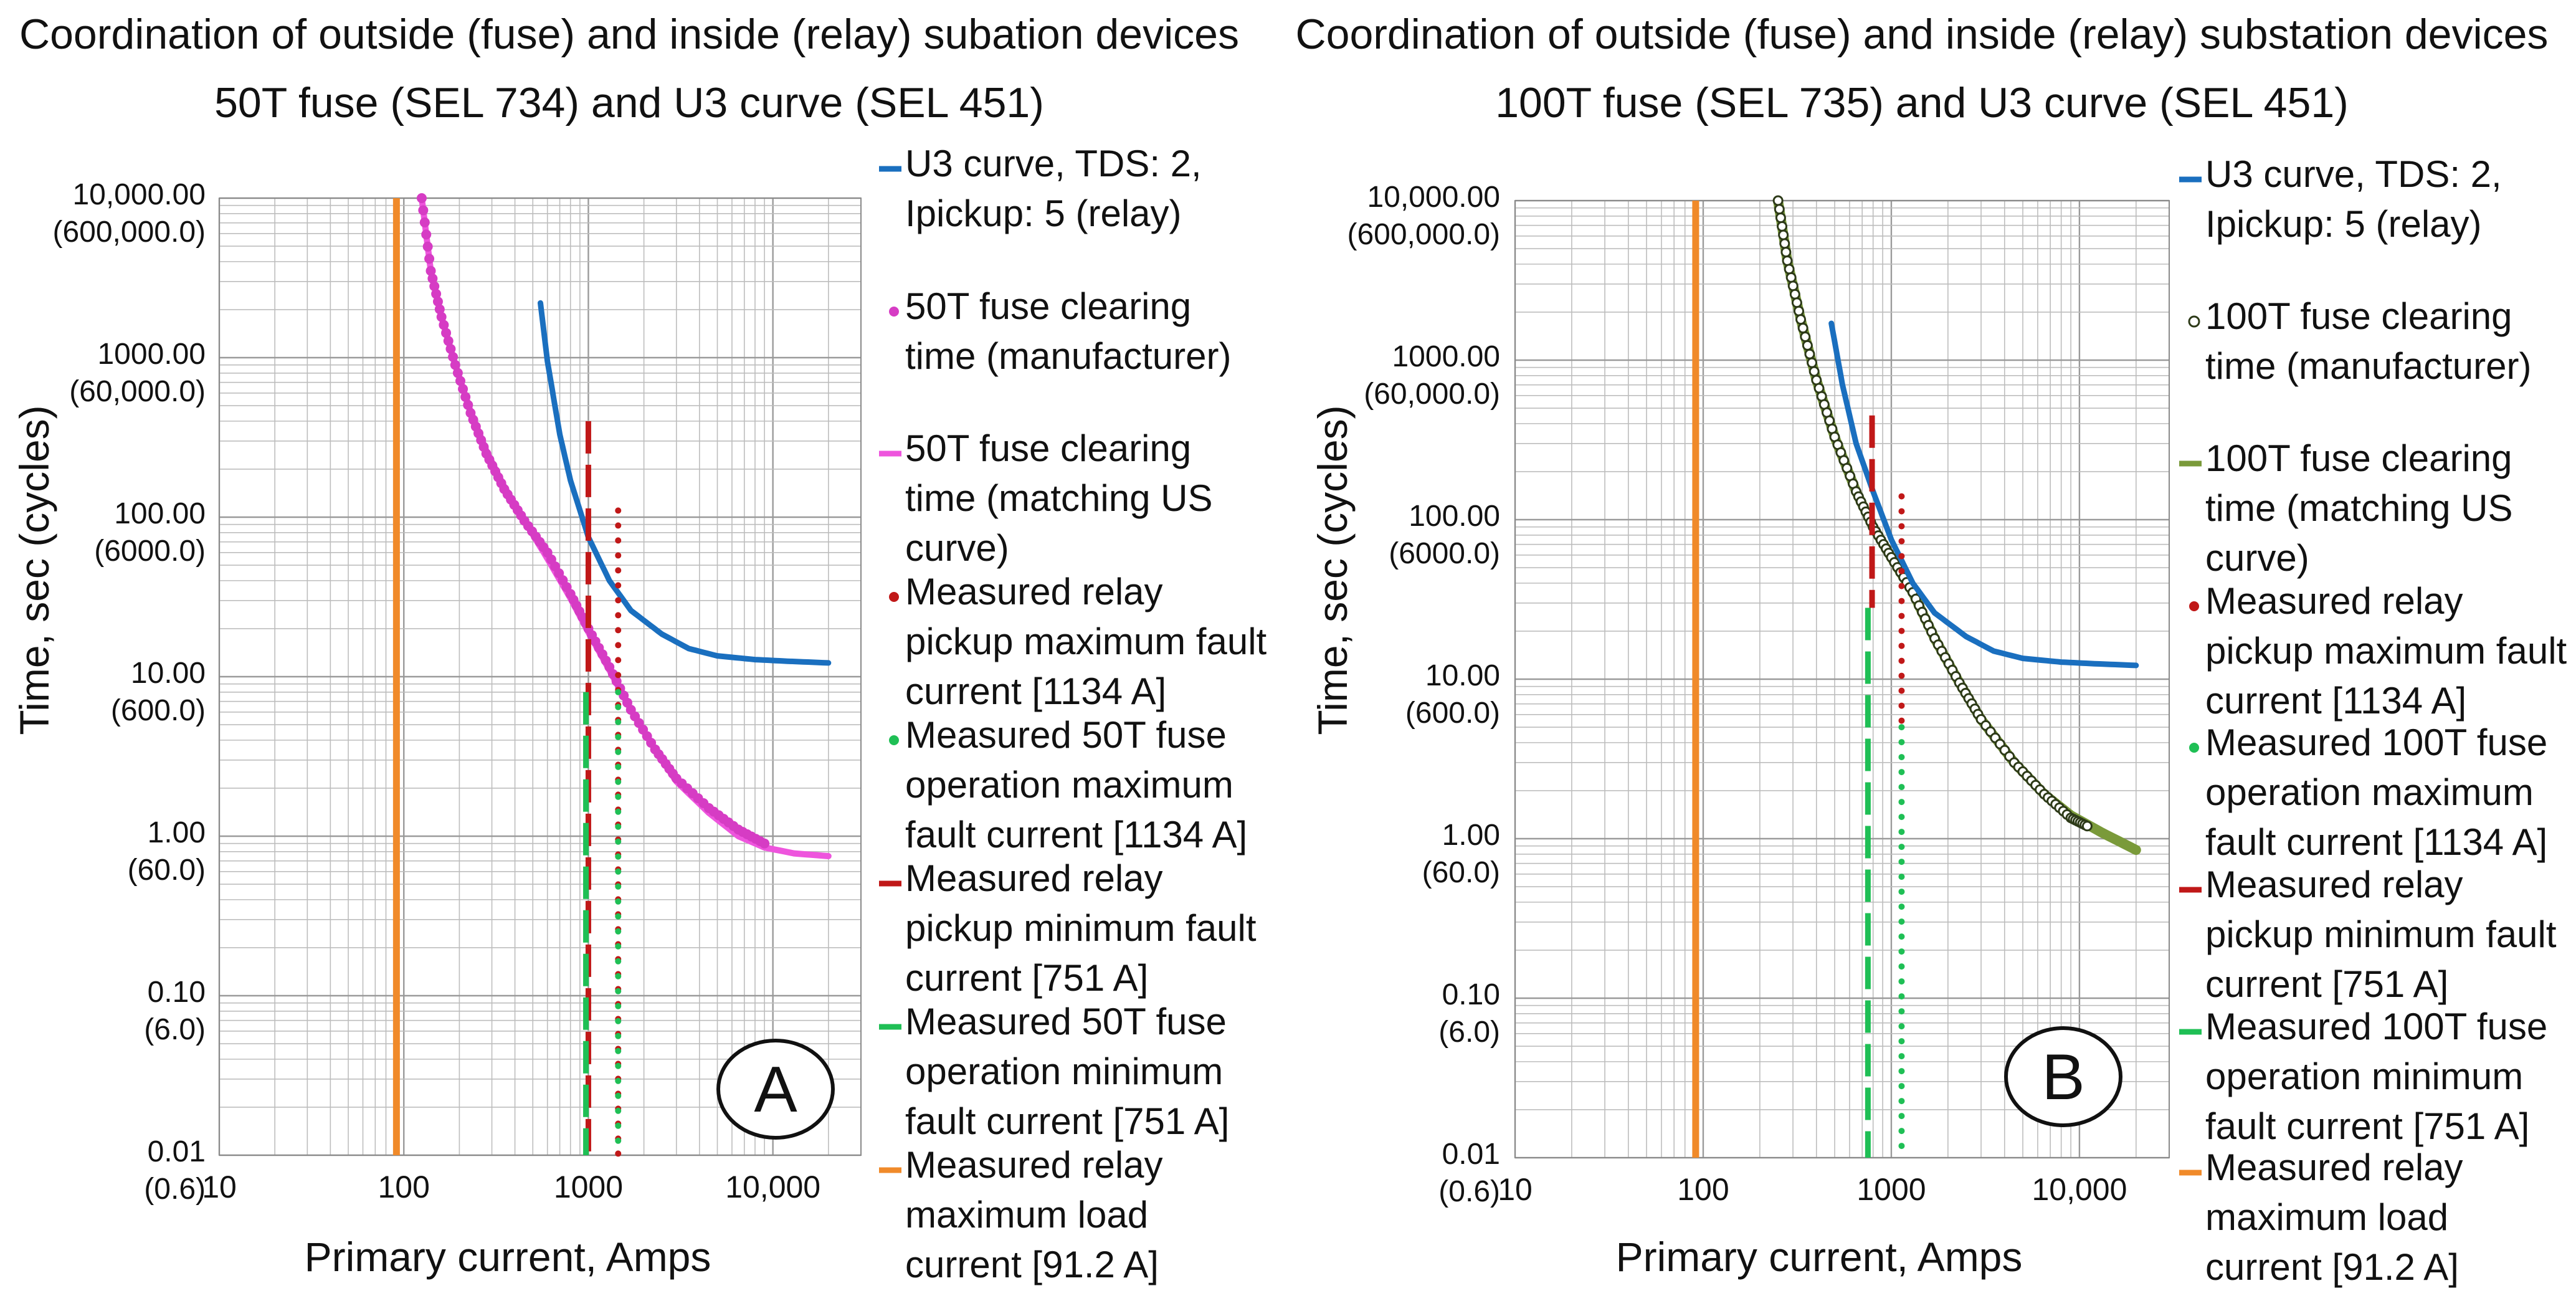 The image size is (2576, 1306). What do you see at coordinates (2358, 458) in the screenshot?
I see `legend-entry-text: 100T fuse clearing` at bounding box center [2358, 458].